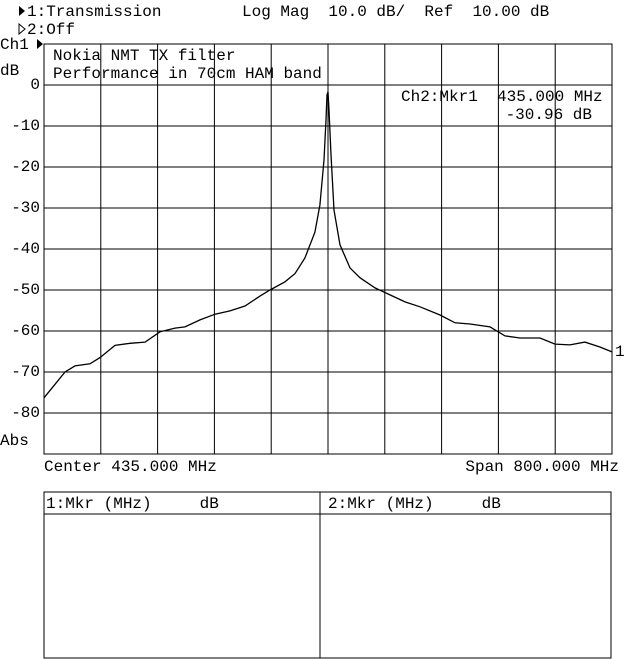 The image size is (640, 659). What do you see at coordinates (502, 97) in the screenshot?
I see `marker-readout: Ch2:Mkr1 435.000 MHz` at bounding box center [502, 97].